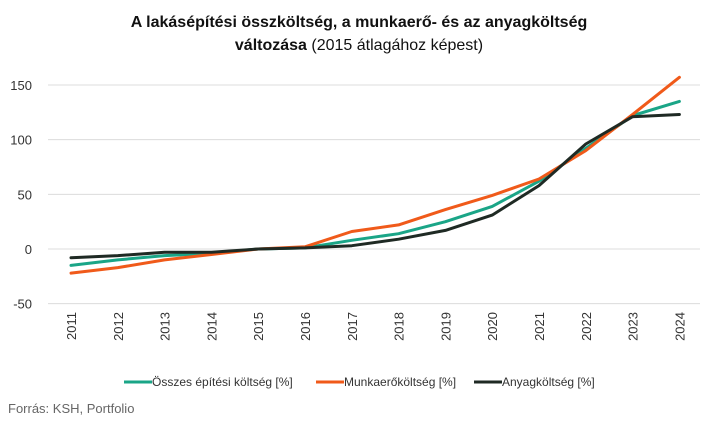 Image resolution: width=718 pixels, height=425 pixels. I want to click on x-tick-label: 2021, so click(539, 326).